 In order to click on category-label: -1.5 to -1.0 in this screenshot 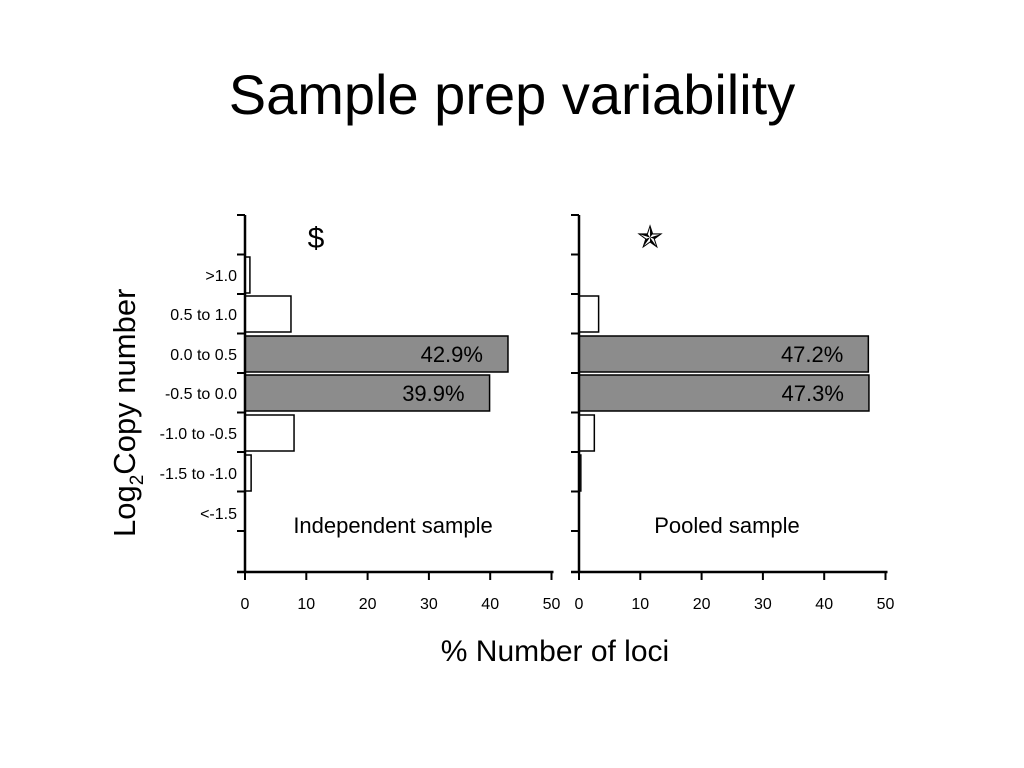, I will do `click(198, 474)`.